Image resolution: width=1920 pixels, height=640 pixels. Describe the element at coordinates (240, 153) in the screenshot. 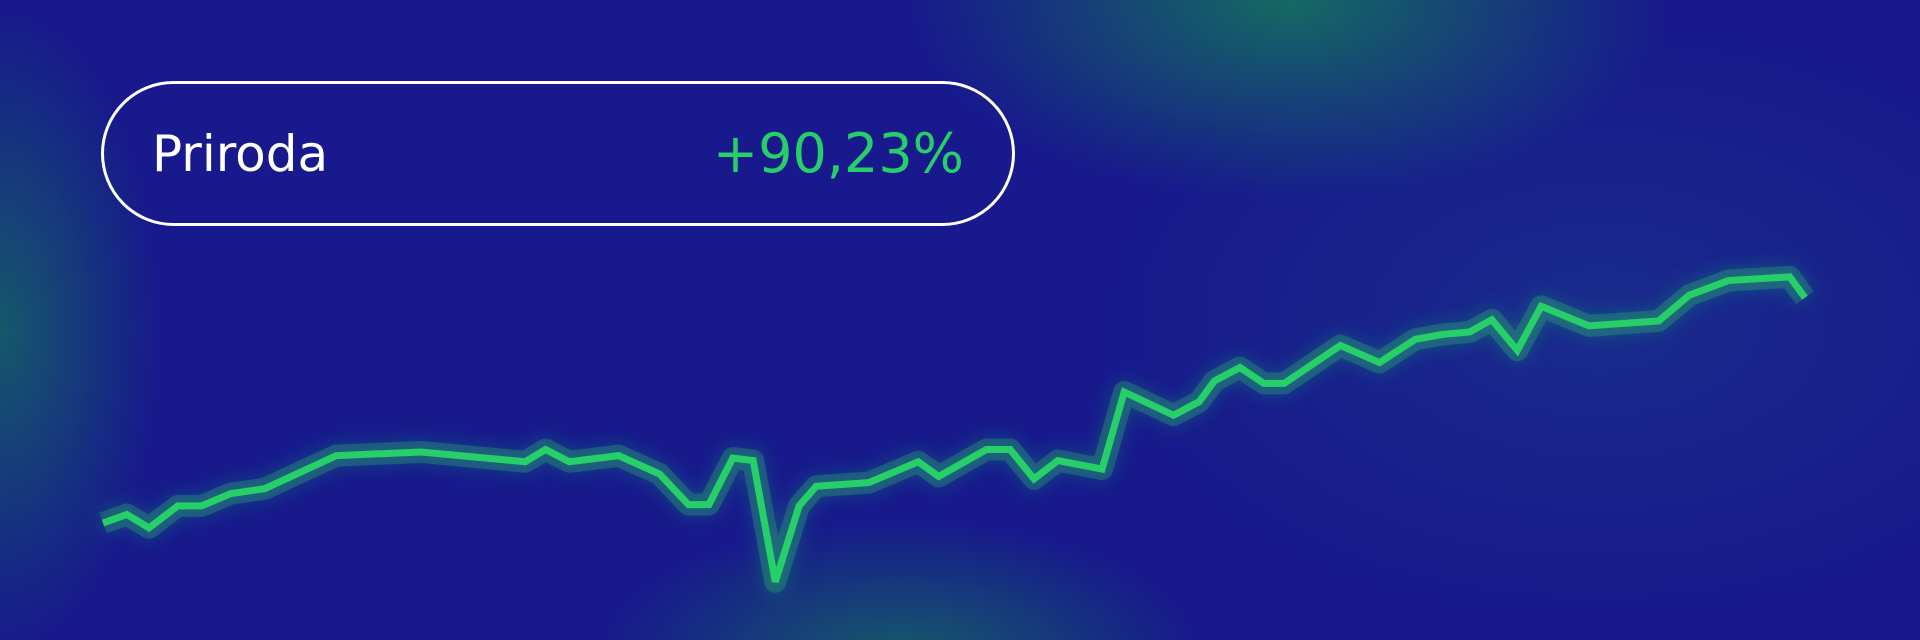

I see `fund-name: Priroda` at that location.